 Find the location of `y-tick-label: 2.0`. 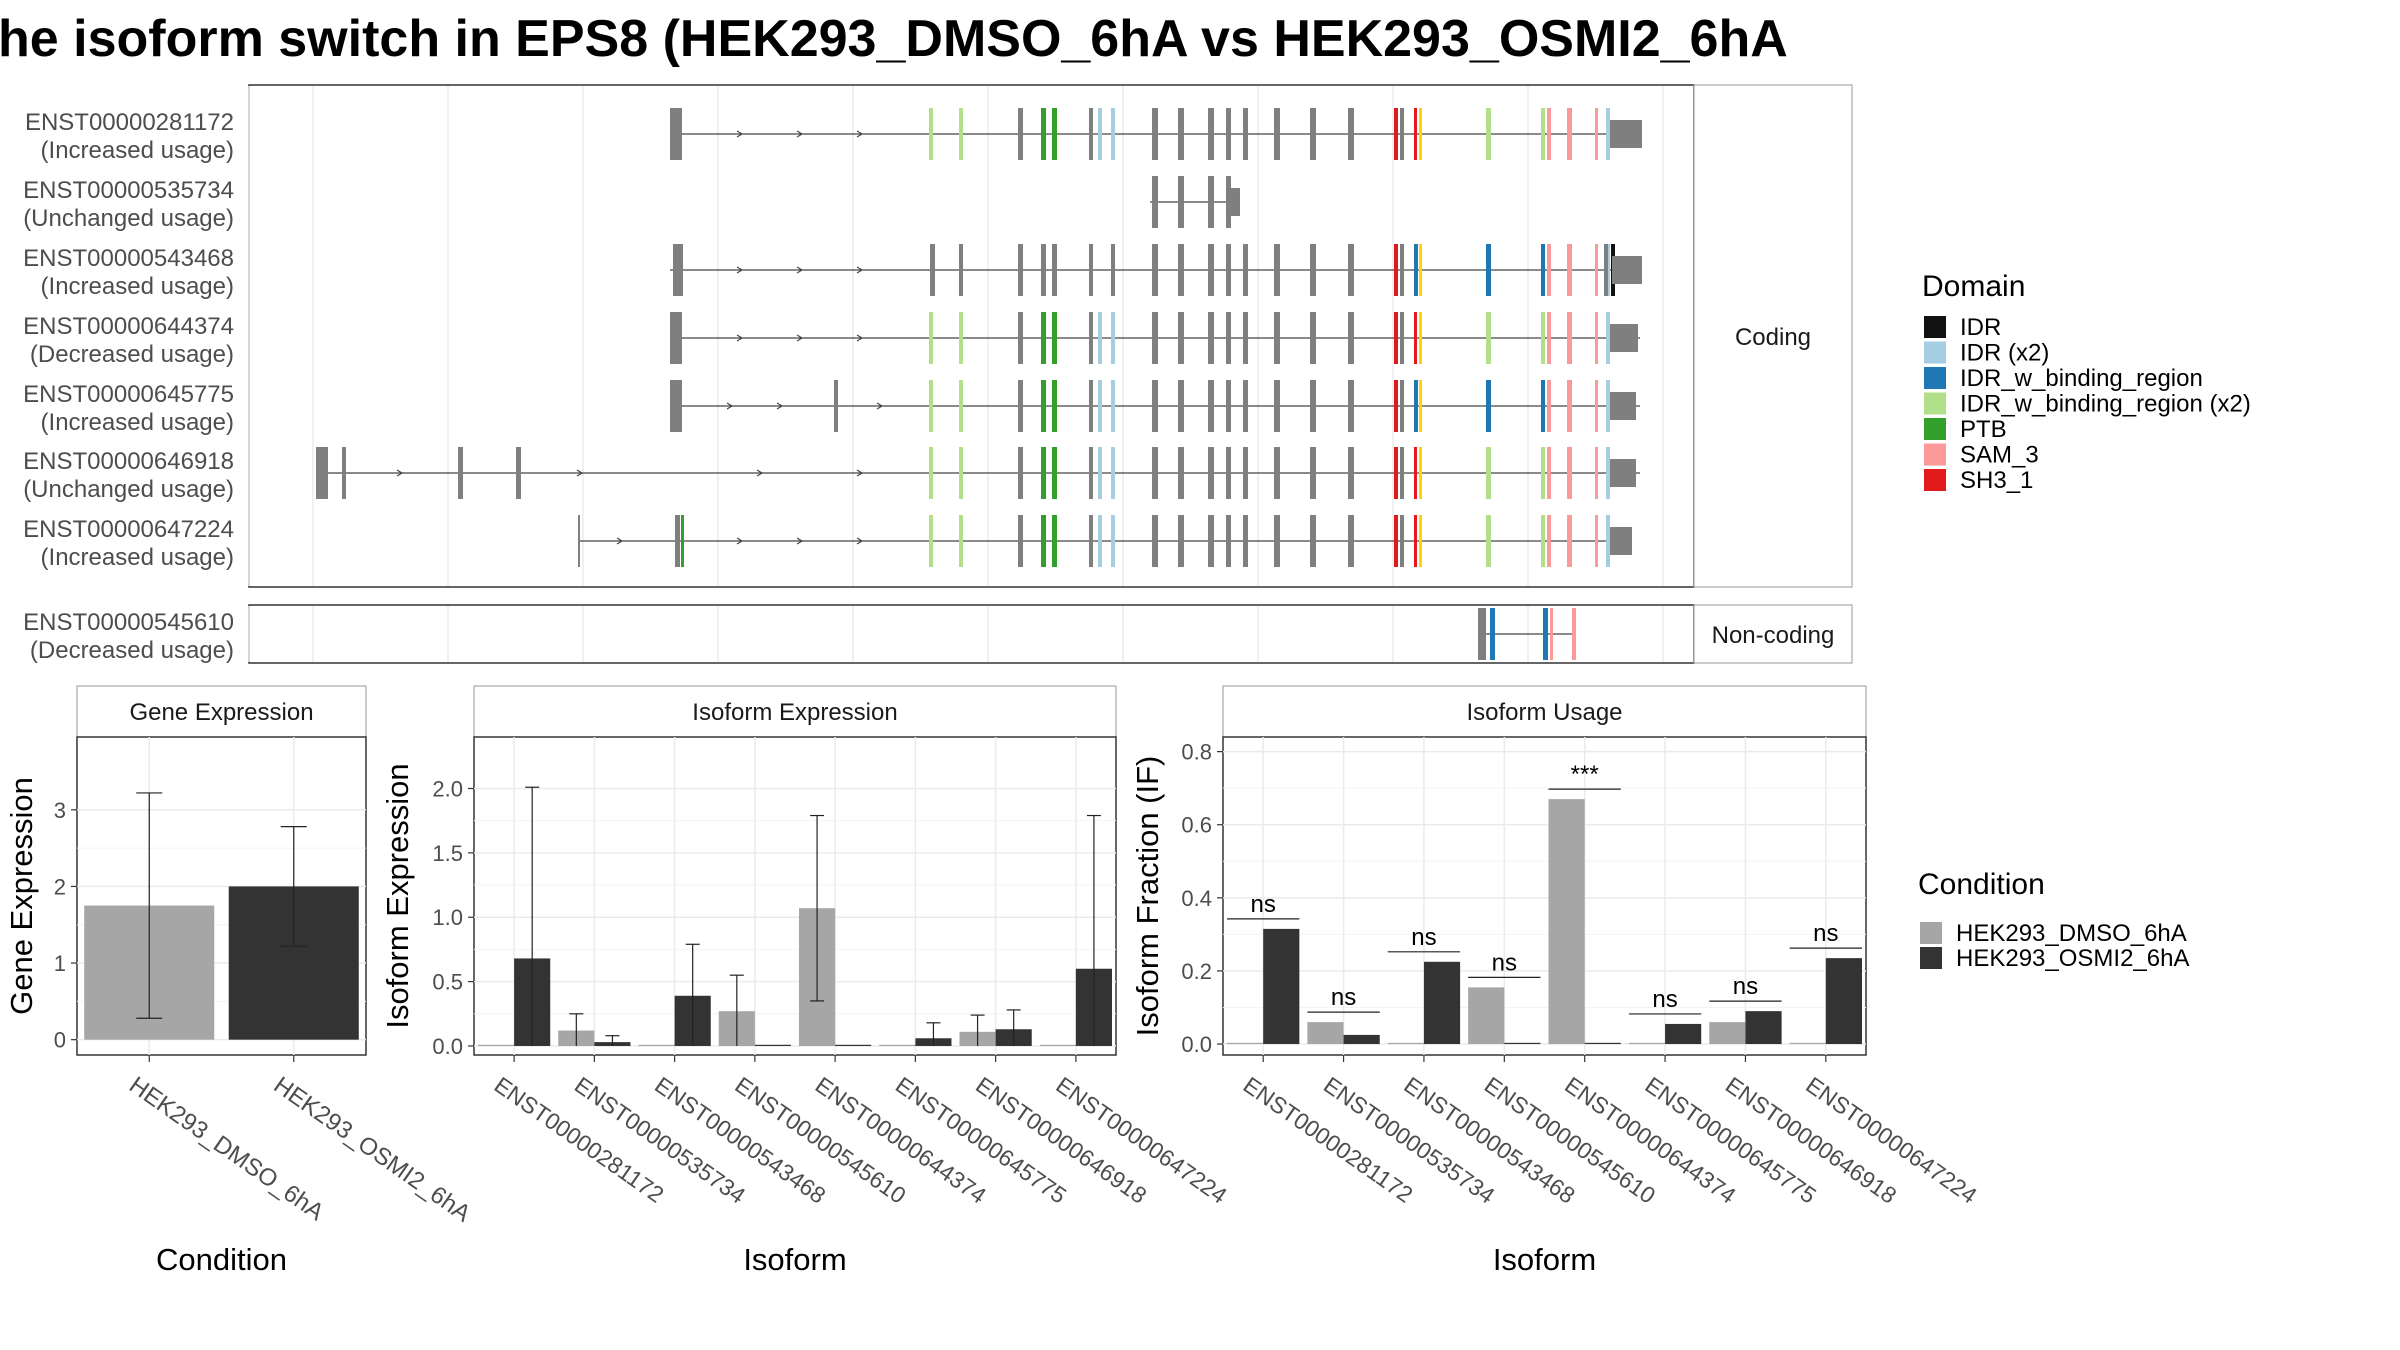

y-tick-label: 2.0 is located at coordinates (447, 788).